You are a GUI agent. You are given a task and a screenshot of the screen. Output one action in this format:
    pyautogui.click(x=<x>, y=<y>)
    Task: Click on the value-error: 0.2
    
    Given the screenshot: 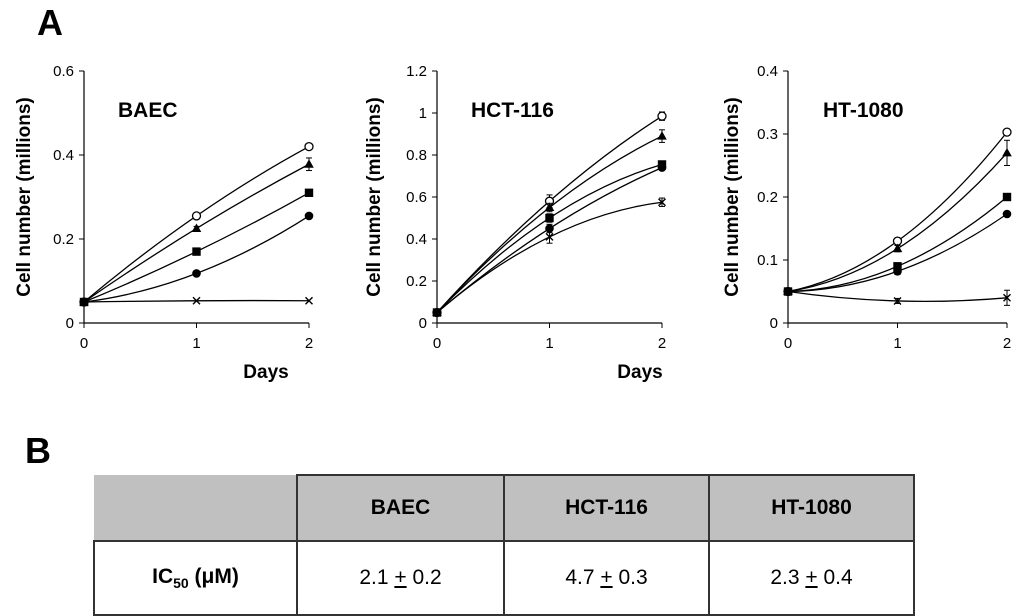 What is the action you would take?
    pyautogui.click(x=427, y=577)
    